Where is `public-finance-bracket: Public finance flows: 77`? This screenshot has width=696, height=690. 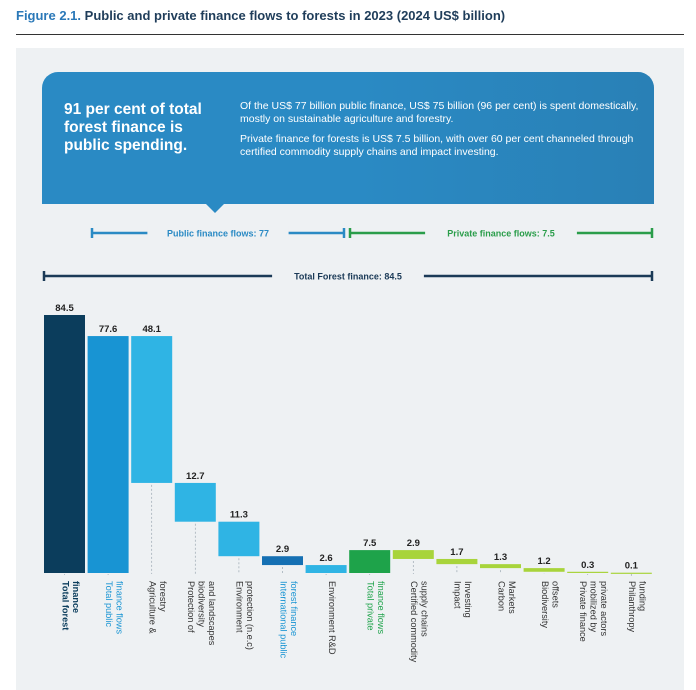 public-finance-bracket: Public finance flows: 77 is located at coordinates (218, 233).